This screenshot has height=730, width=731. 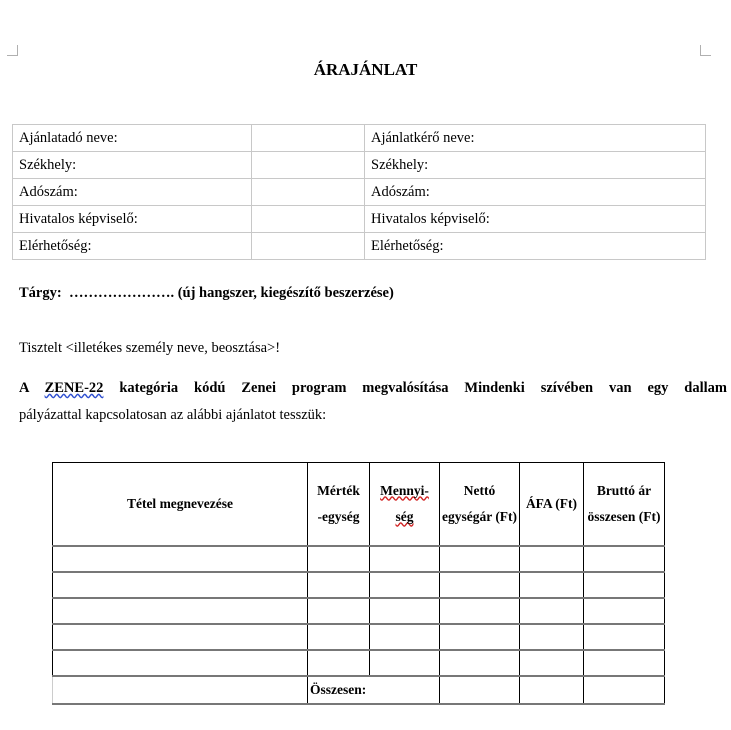 What do you see at coordinates (479, 689) in the screenshot?
I see `total-net-cell` at bounding box center [479, 689].